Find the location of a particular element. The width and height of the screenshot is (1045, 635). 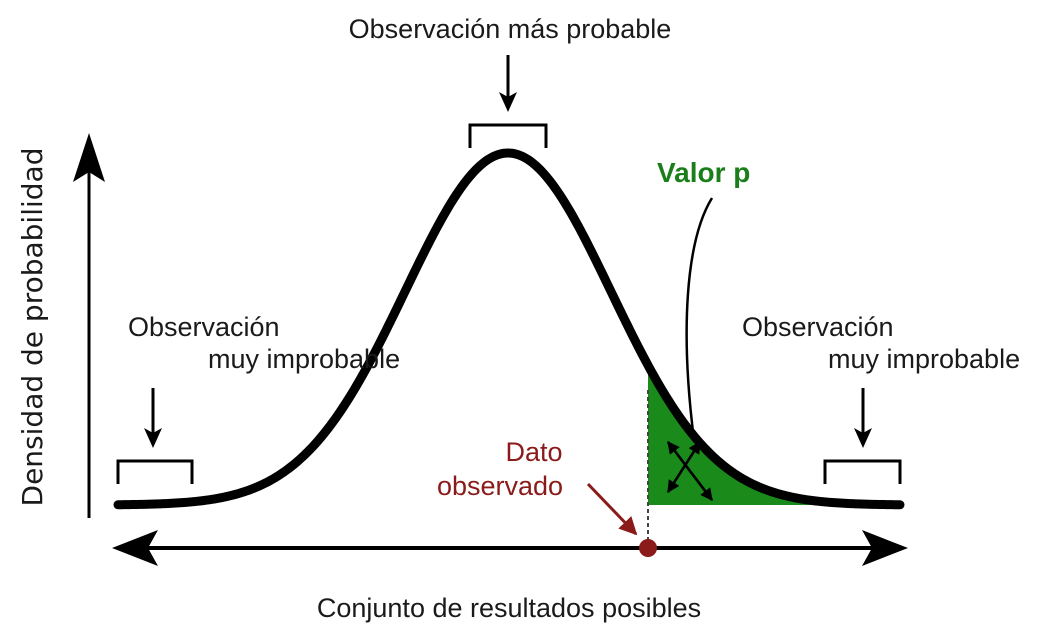

p-value-area is located at coordinates (774, 435).